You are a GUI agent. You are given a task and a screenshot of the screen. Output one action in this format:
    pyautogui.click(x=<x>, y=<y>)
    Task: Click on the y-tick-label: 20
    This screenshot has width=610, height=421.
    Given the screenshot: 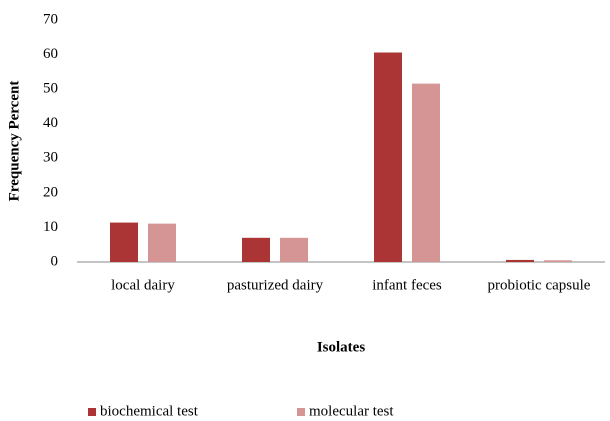 What is the action you would take?
    pyautogui.click(x=50, y=192)
    